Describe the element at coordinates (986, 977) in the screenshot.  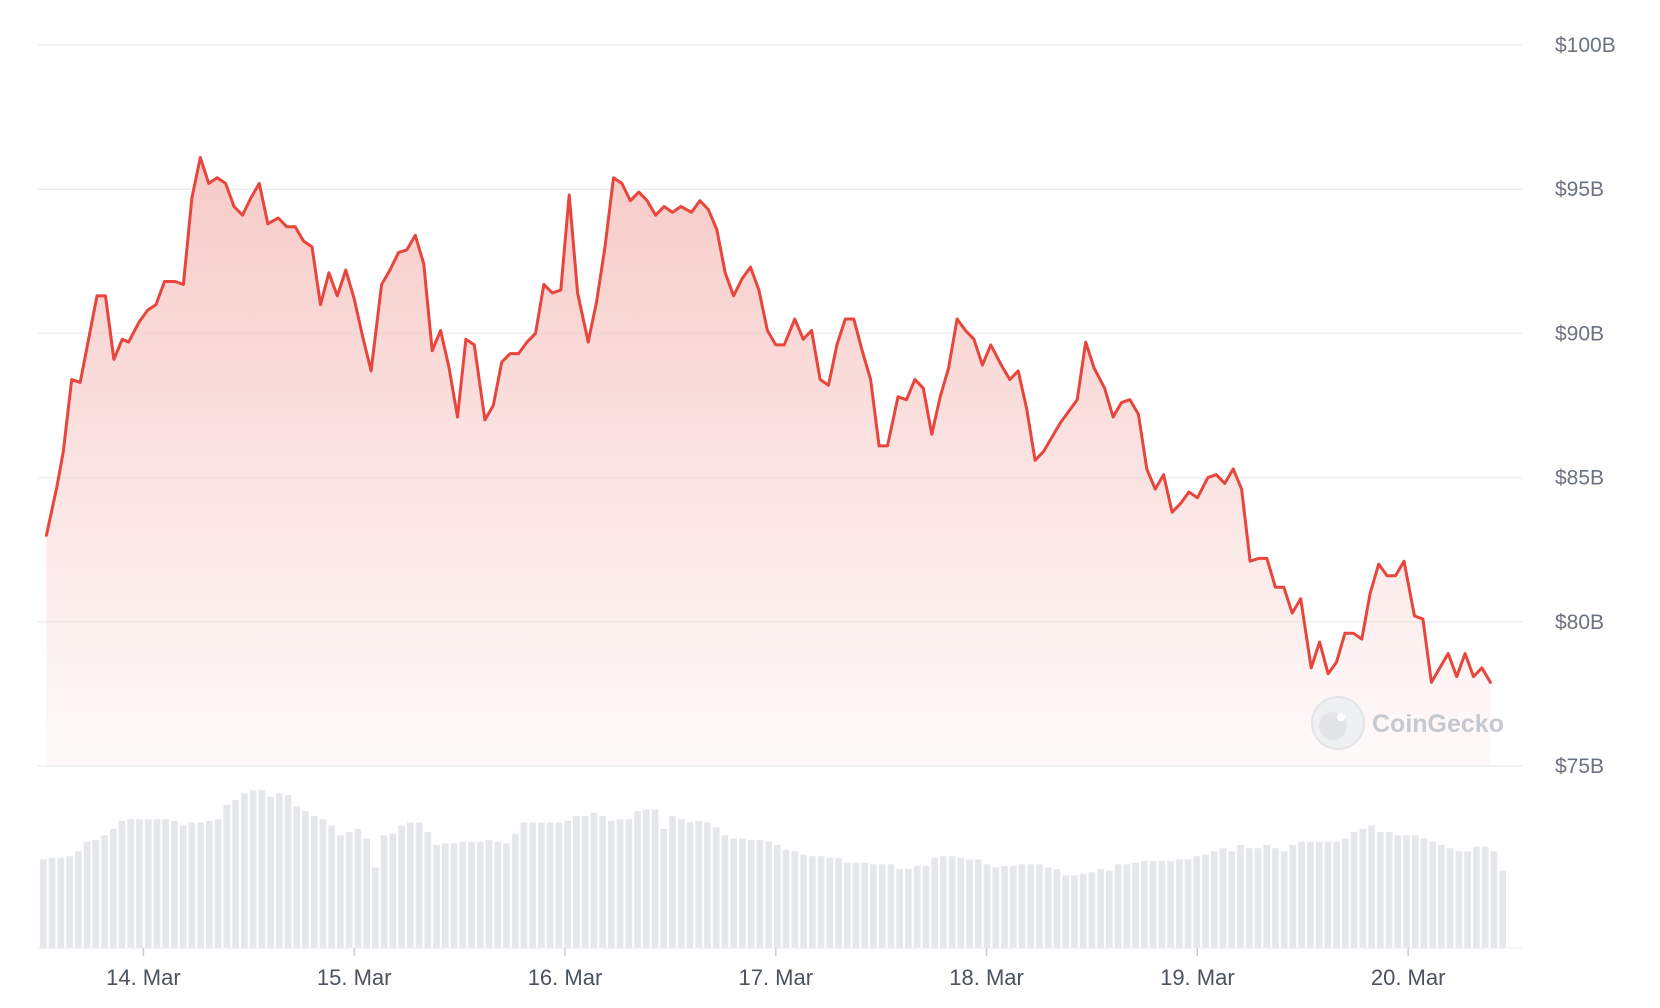
I see `x-tick-label: 18. Mar` at that location.